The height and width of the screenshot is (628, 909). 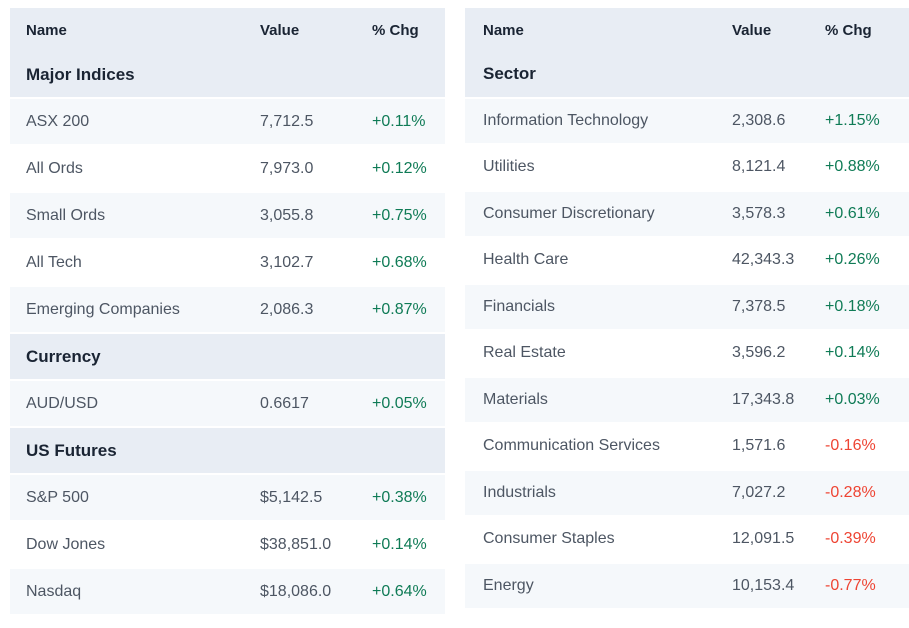 I want to click on table-row: Dow Jones $38,851.0 +0.14%, so click(x=227, y=545).